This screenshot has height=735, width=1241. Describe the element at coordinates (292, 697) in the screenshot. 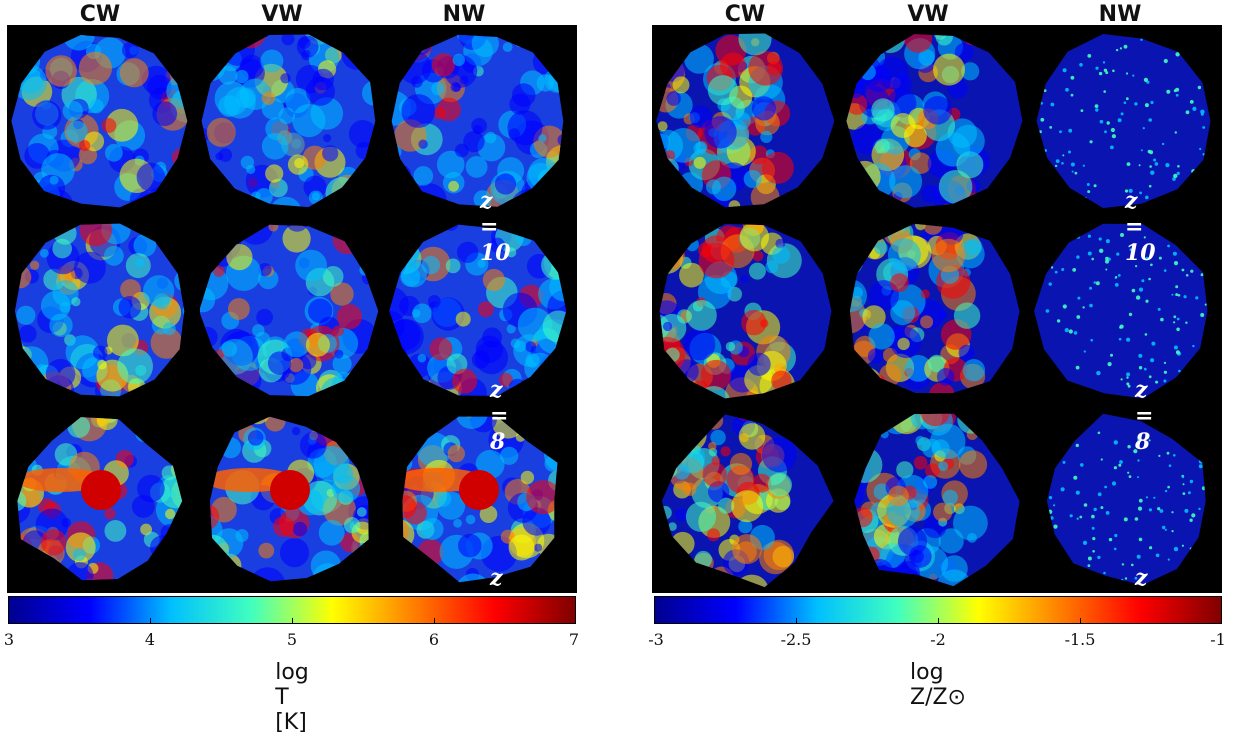

I see `temperature-colorbar-label: log T [K]` at that location.